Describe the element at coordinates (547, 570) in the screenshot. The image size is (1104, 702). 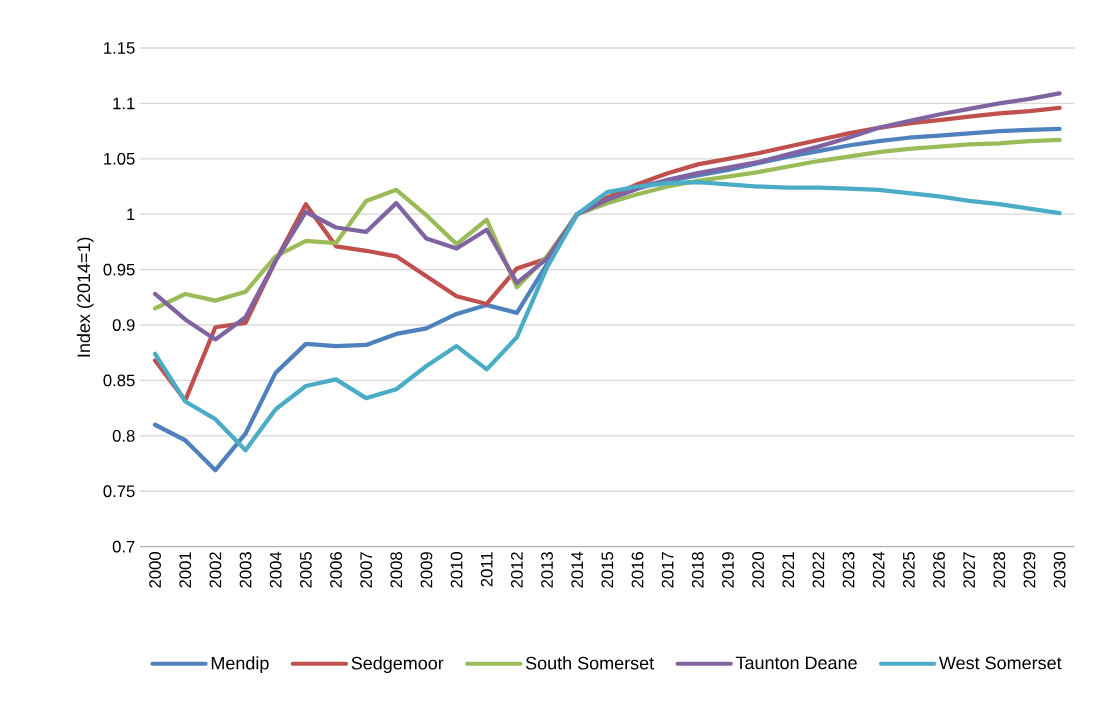
I see `x-tick-label: 2013` at that location.